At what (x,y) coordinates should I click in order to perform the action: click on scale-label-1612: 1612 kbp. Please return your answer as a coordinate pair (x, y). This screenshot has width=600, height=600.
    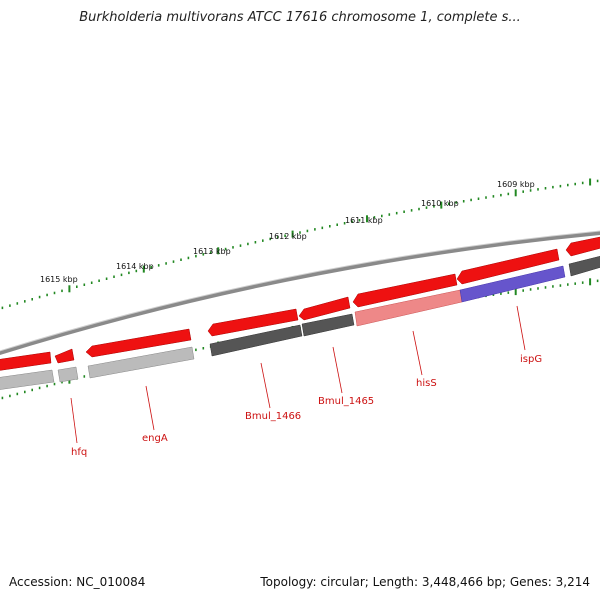
    Looking at the image, I should click on (288, 236).